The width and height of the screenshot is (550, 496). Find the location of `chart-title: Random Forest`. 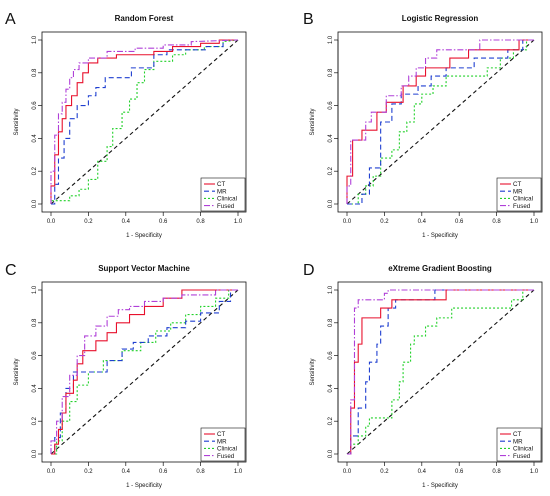

chart-title: Random Forest is located at coordinates (144, 18).